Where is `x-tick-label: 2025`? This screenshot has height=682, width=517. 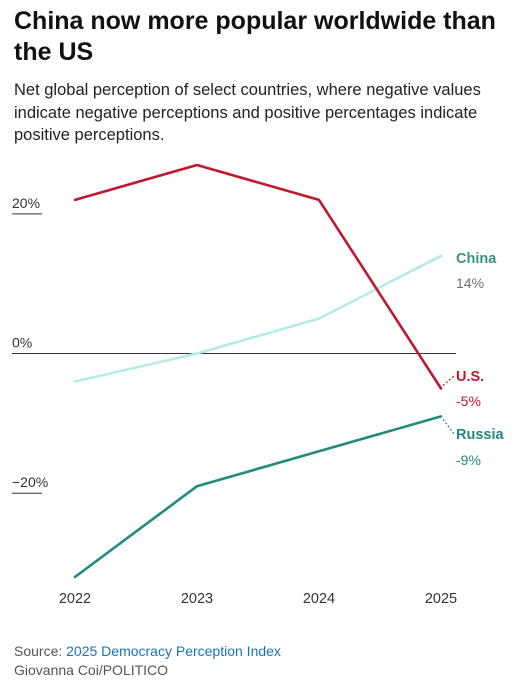 x-tick-label: 2025 is located at coordinates (441, 599).